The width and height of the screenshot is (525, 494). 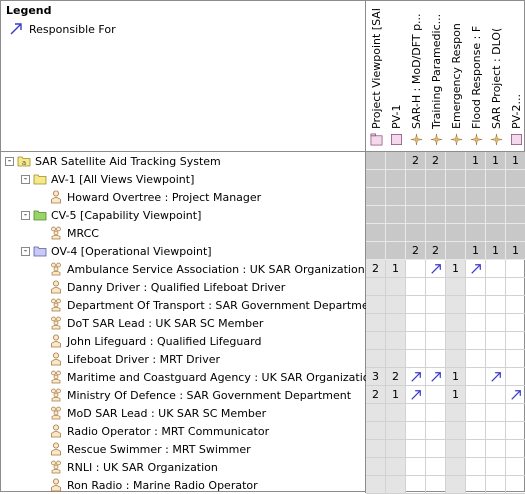 I want to click on column-header: SAR Project : DLO(, so click(x=496, y=76).